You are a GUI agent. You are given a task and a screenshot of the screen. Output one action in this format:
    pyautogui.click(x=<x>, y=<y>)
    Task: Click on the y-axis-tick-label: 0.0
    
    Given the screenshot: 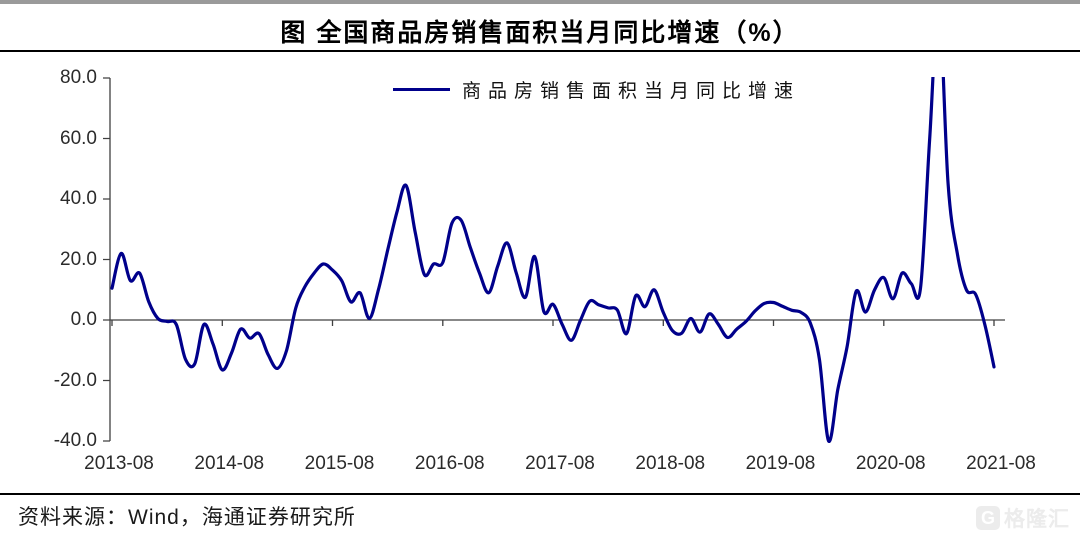 What is the action you would take?
    pyautogui.click(x=83, y=319)
    